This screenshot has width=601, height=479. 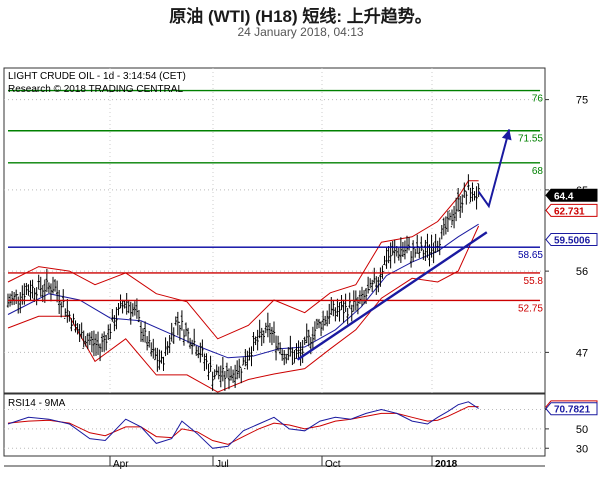 I want to click on rsi-lines, so click(x=243, y=425).